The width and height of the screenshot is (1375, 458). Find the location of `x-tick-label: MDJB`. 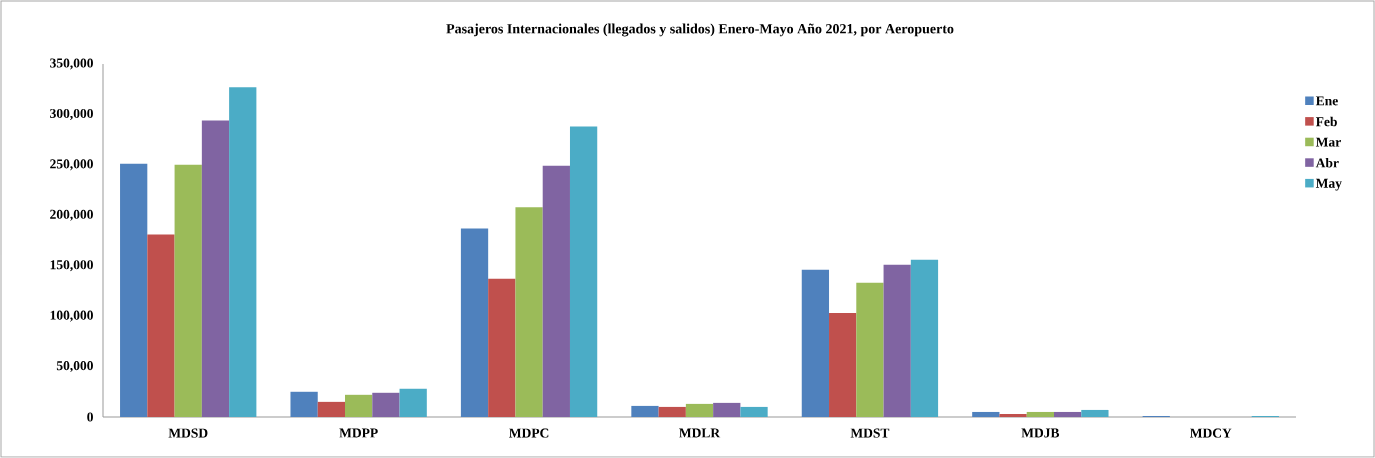

x-tick-label: MDJB is located at coordinates (1040, 433).